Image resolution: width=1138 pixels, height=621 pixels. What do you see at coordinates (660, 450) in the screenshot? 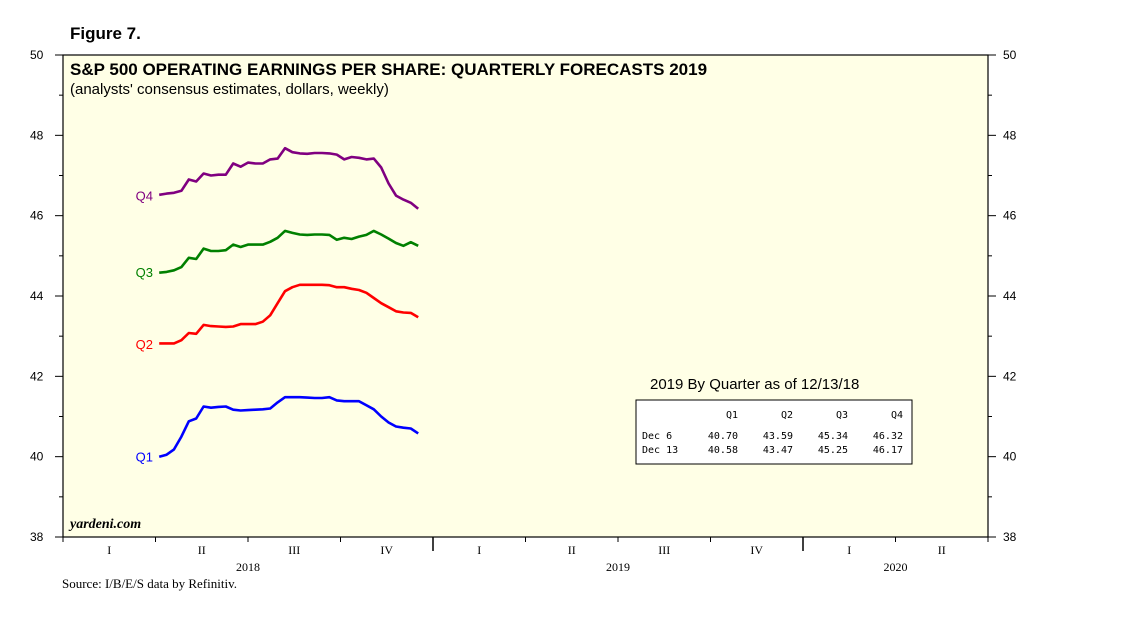
I see `table-row-date: Dec 13` at bounding box center [660, 450].